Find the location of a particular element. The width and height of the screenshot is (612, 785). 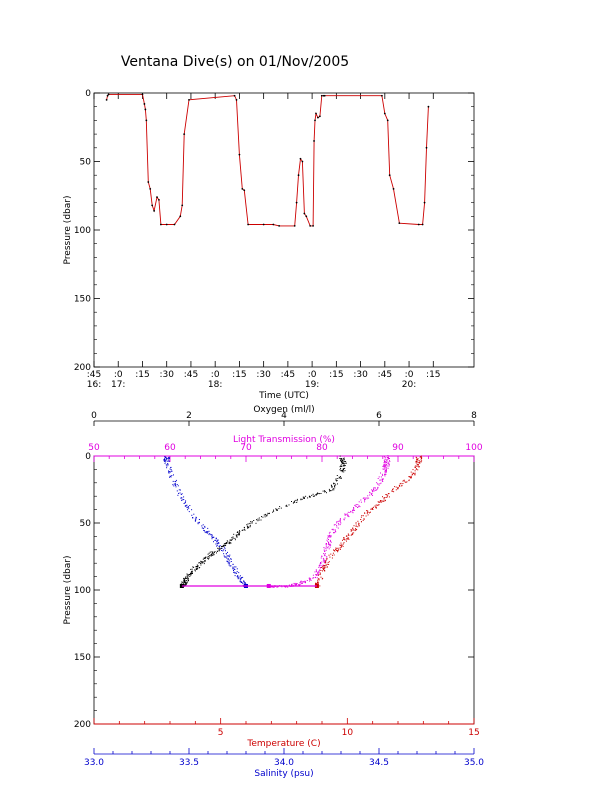

y-tick-label: 0 is located at coordinates (88, 94).